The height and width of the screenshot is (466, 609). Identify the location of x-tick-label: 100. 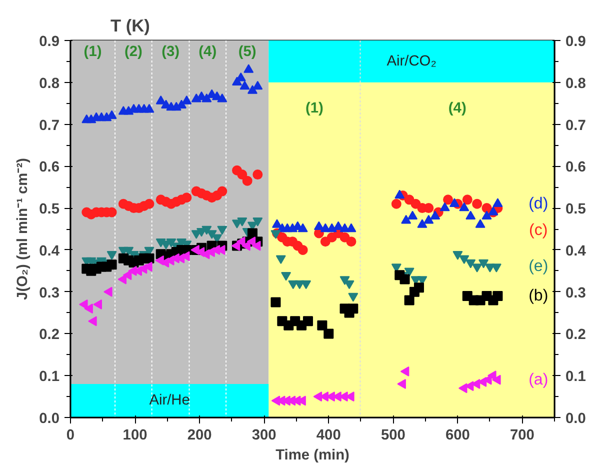
(135, 436).